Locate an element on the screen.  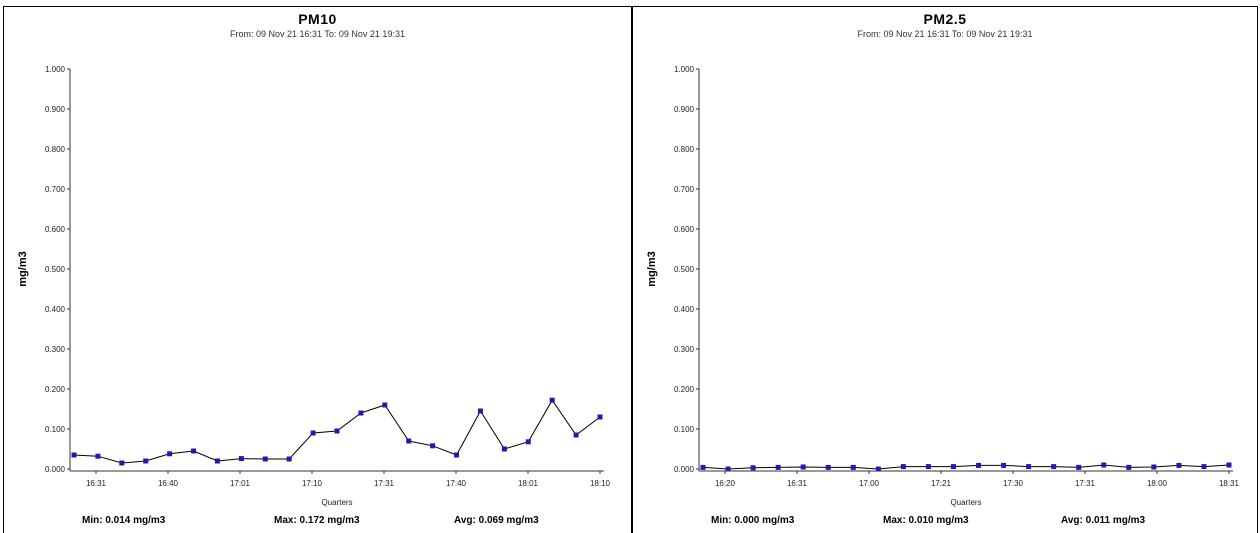
x-tick-label: 16:20 is located at coordinates (725, 483).